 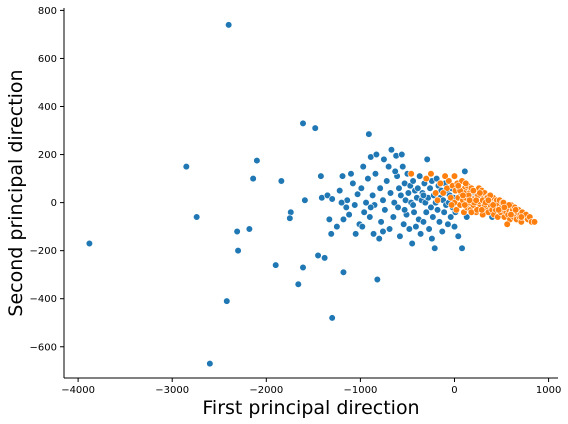 What do you see at coordinates (47, 59) in the screenshot?
I see `y-tick-label: 600` at bounding box center [47, 59].